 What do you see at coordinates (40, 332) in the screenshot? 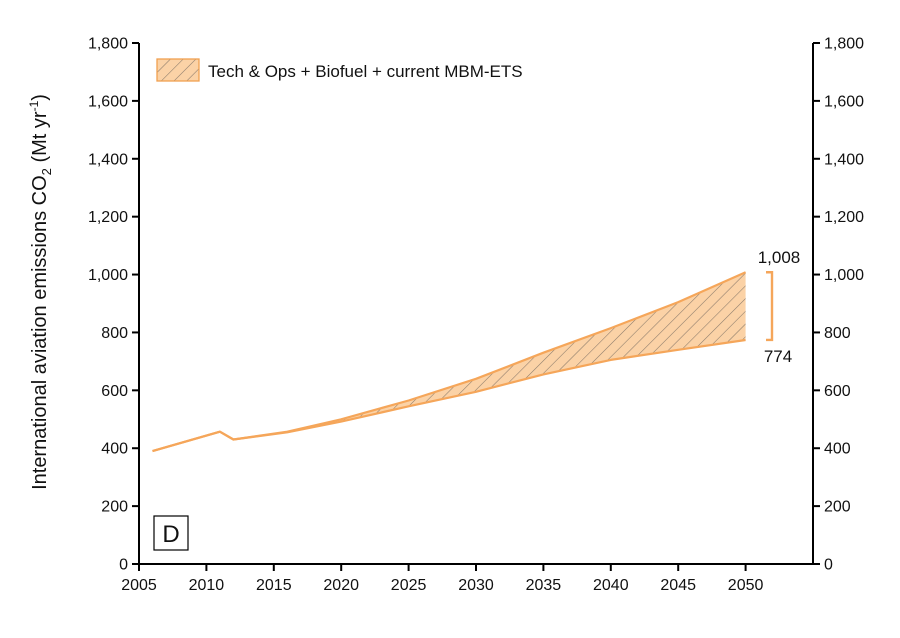
I see `y-axis-title-main: International aviation emissions CO` at bounding box center [40, 332].